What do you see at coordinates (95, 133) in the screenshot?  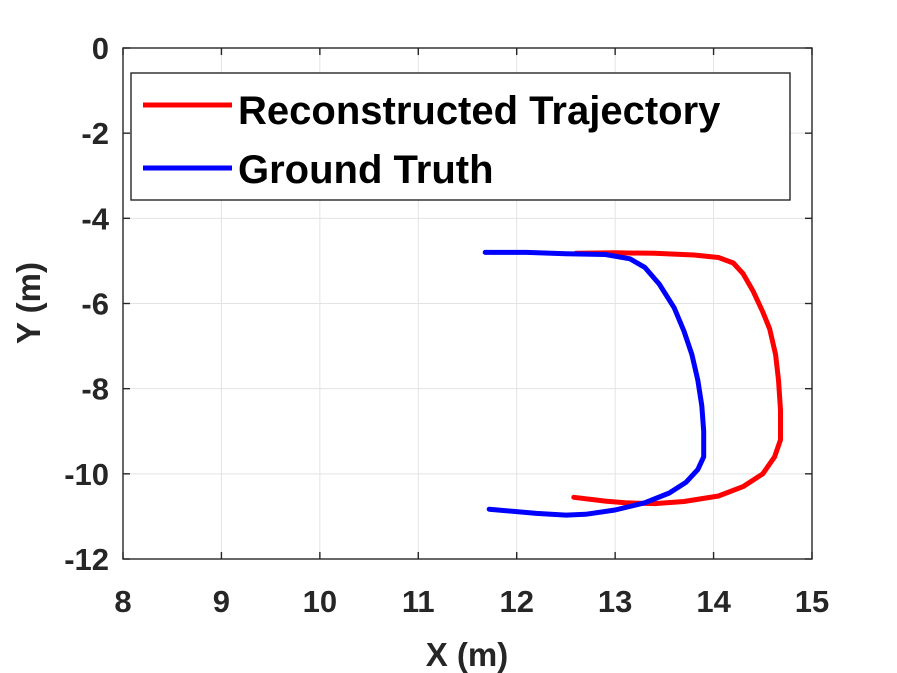 I see `y-tick-label: -2` at bounding box center [95, 133].